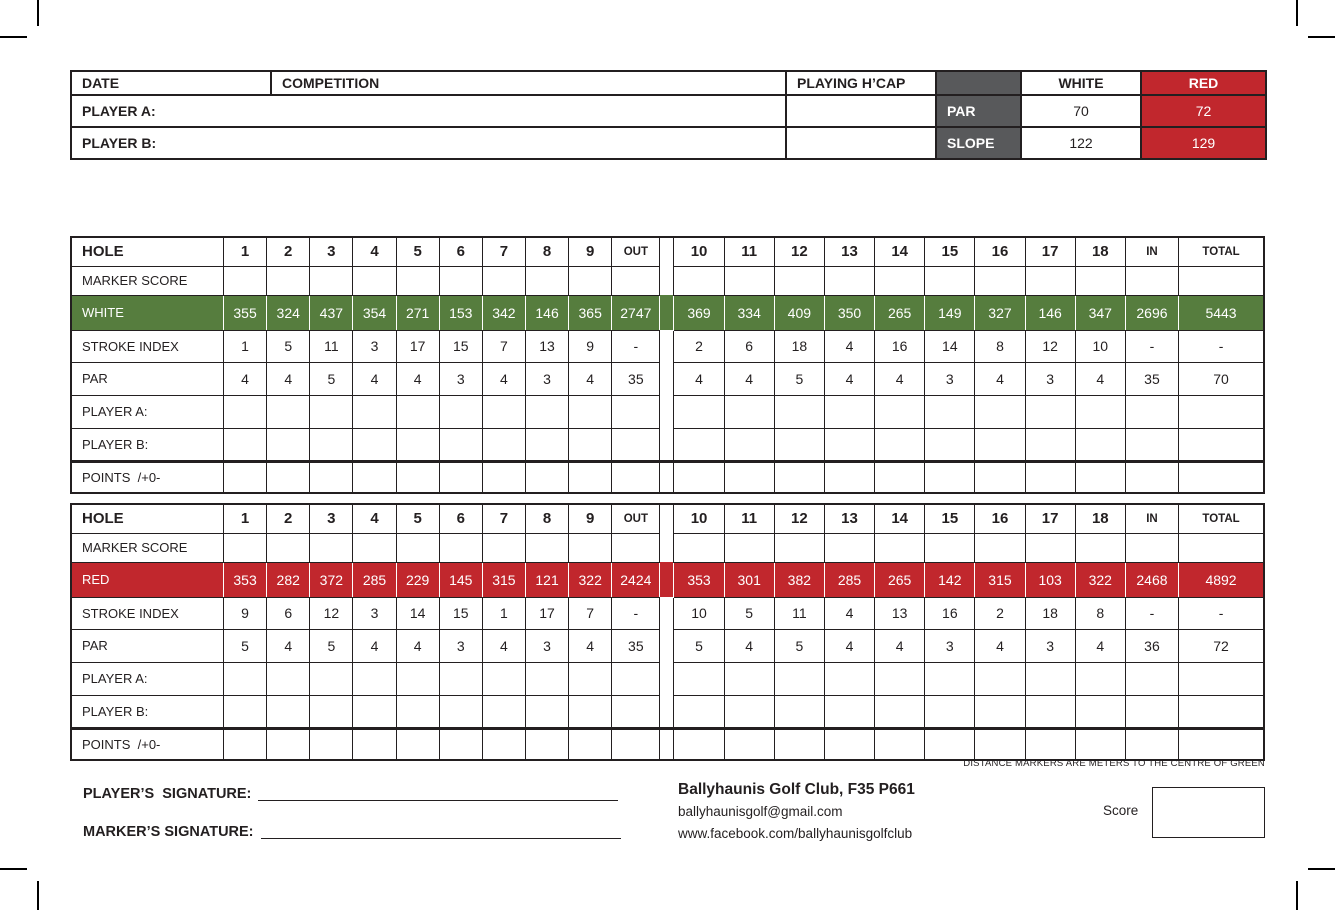  Describe the element at coordinates (147, 711) in the screenshot. I see `player-b-label: PLAYER B:` at that location.